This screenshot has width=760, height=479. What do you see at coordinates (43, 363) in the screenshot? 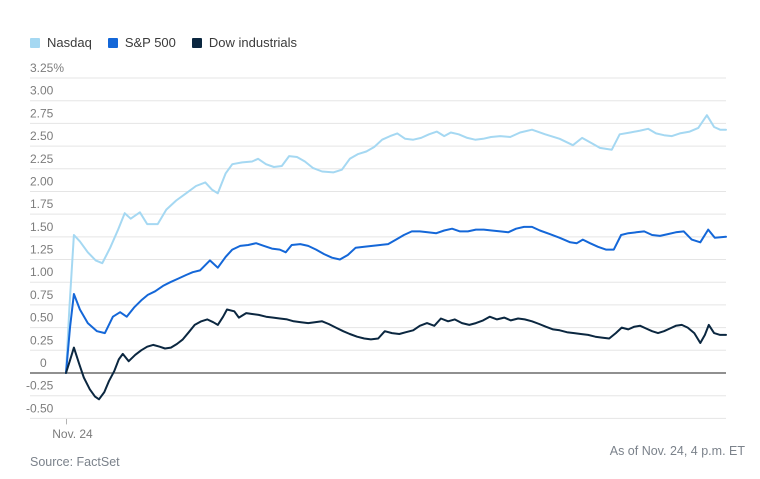
I see `y-axis-label: 0` at bounding box center [43, 363].